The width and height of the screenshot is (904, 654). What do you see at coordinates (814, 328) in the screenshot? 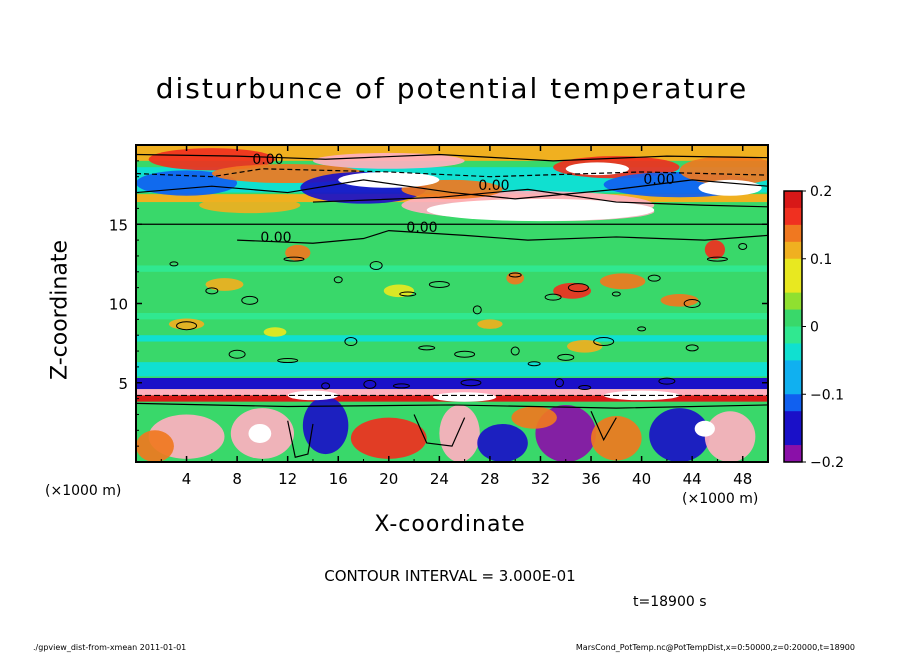
I see `colorbar-tick-label: 0` at bounding box center [814, 328].